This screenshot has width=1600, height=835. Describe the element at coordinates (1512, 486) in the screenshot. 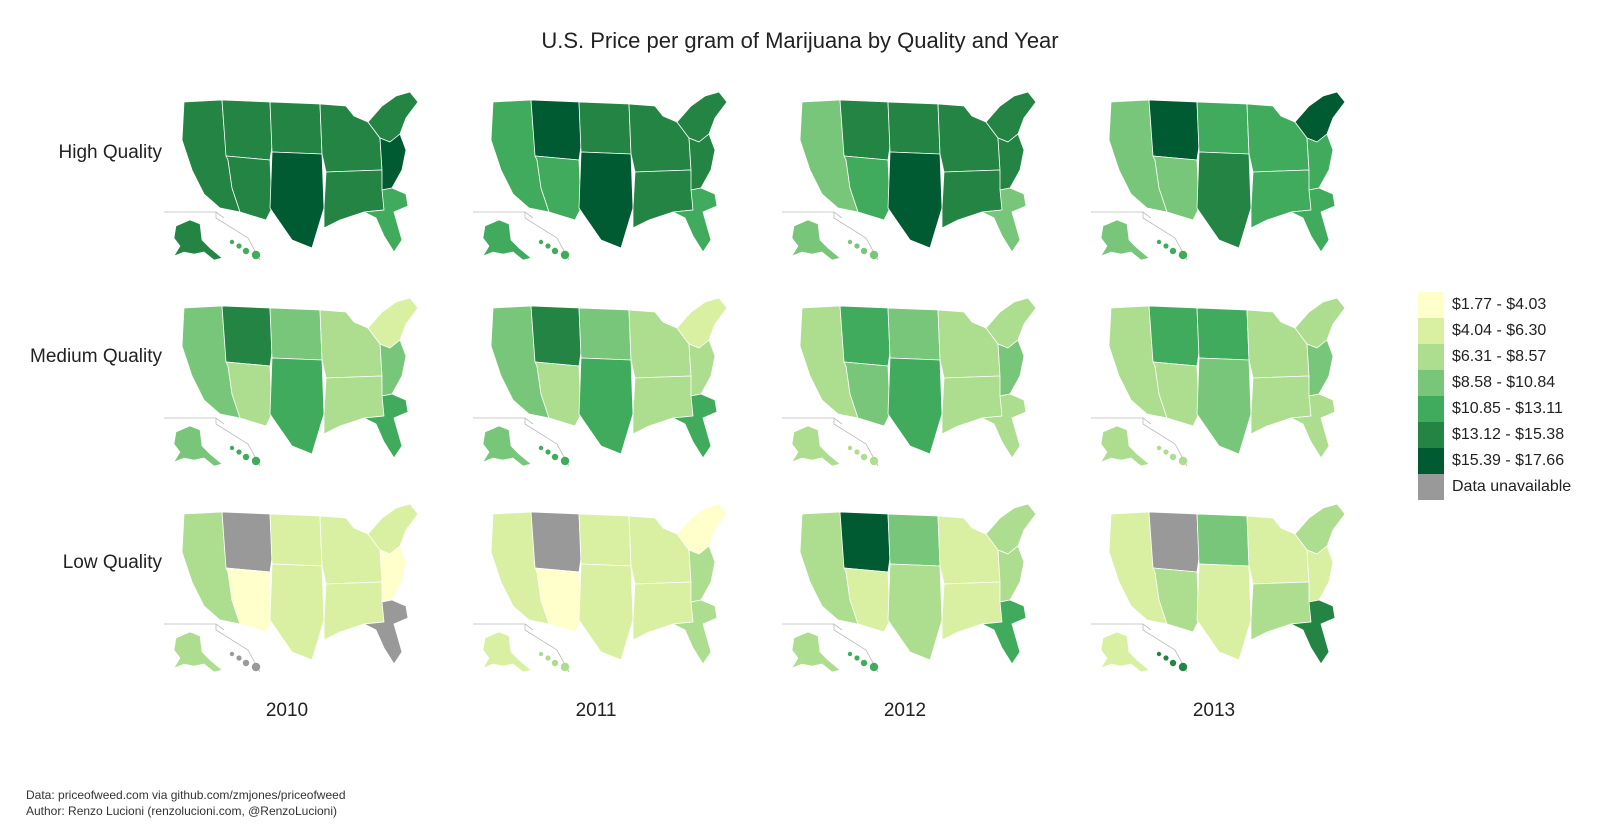

I see `legend-label: Data unavailable` at that location.